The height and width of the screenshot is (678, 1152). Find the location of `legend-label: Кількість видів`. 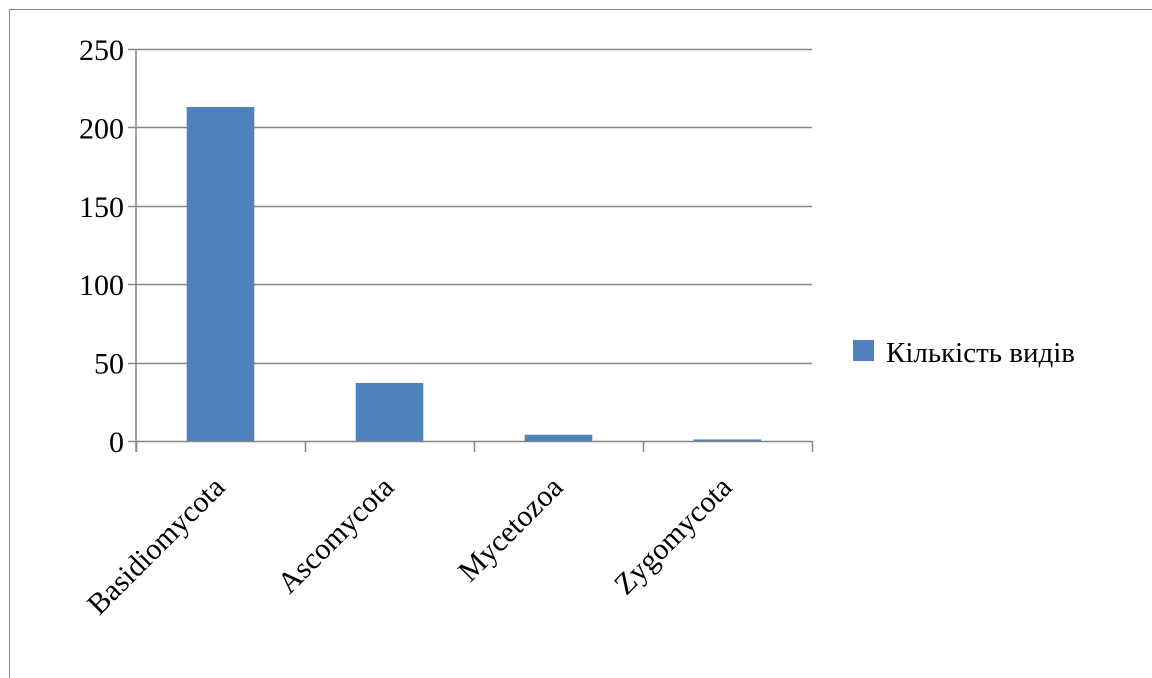

legend-label: Кількість видів is located at coordinates (980, 353).